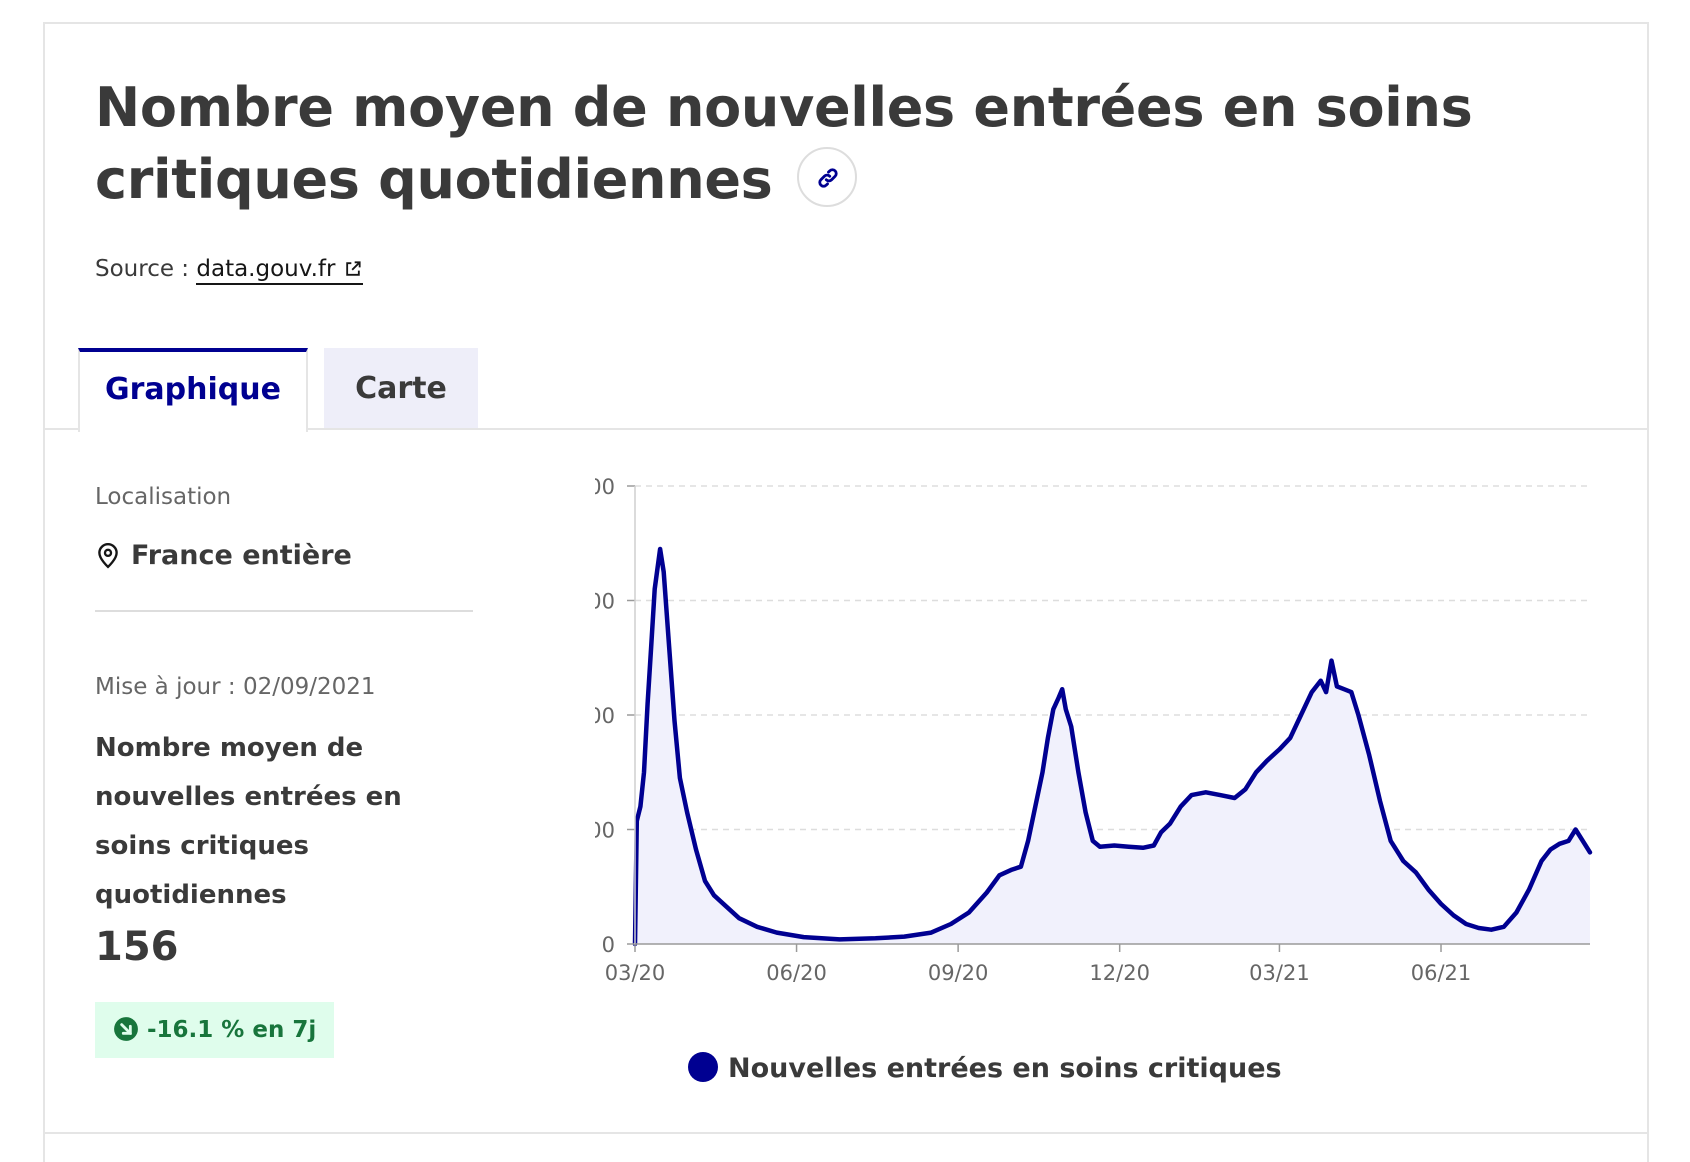 The height and width of the screenshot is (1162, 1690). I want to click on tab-graphique: Graphique, so click(193, 390).